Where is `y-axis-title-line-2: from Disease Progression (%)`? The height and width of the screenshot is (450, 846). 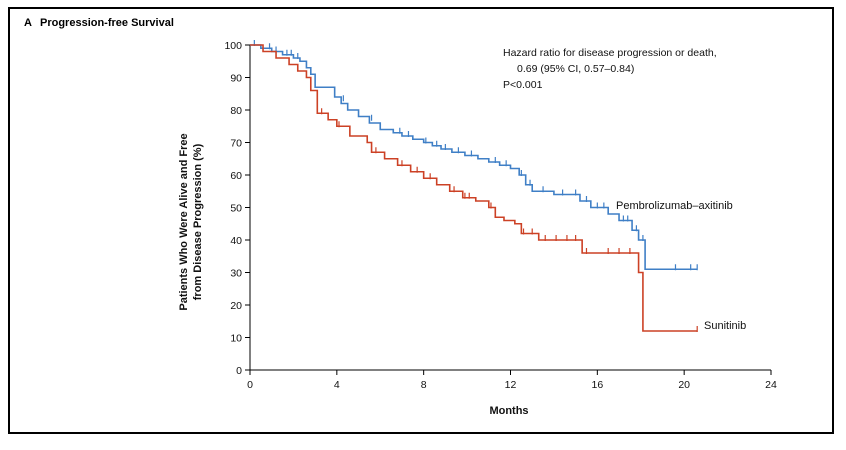 y-axis-title-line-2: from Disease Progression (%) is located at coordinates (198, 221).